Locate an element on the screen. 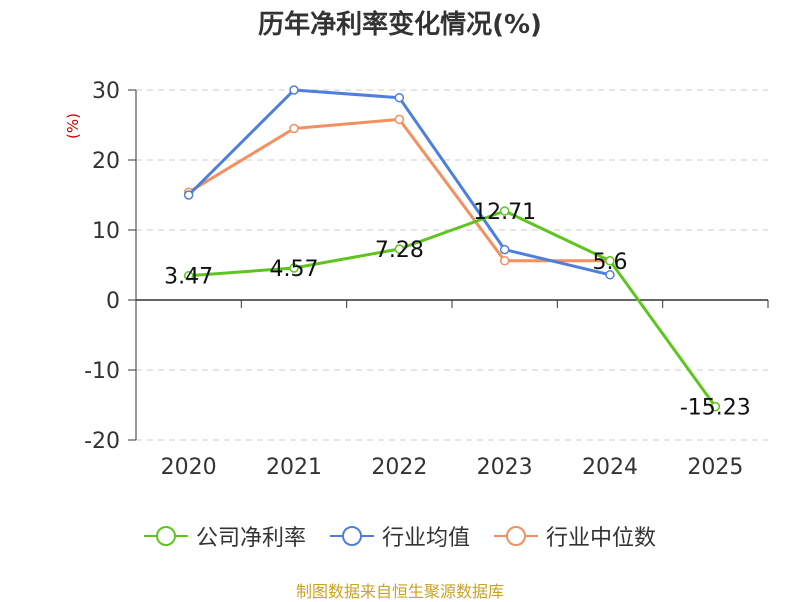  data-label: 3.47 is located at coordinates (188, 277).